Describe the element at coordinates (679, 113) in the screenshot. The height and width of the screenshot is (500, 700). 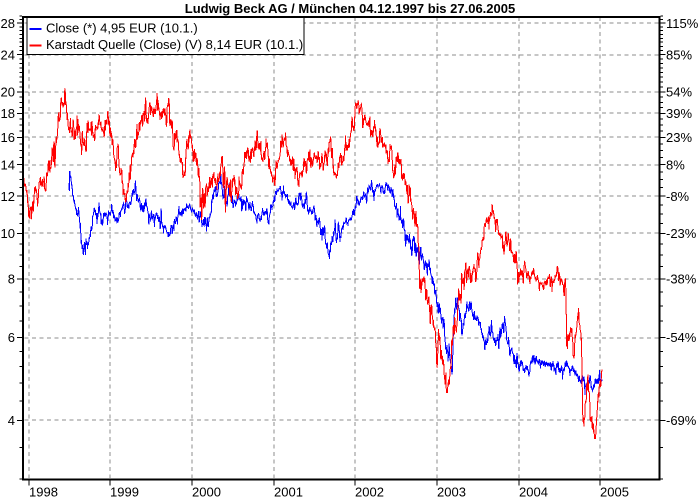
I see `svg-text: 39%` at that location.